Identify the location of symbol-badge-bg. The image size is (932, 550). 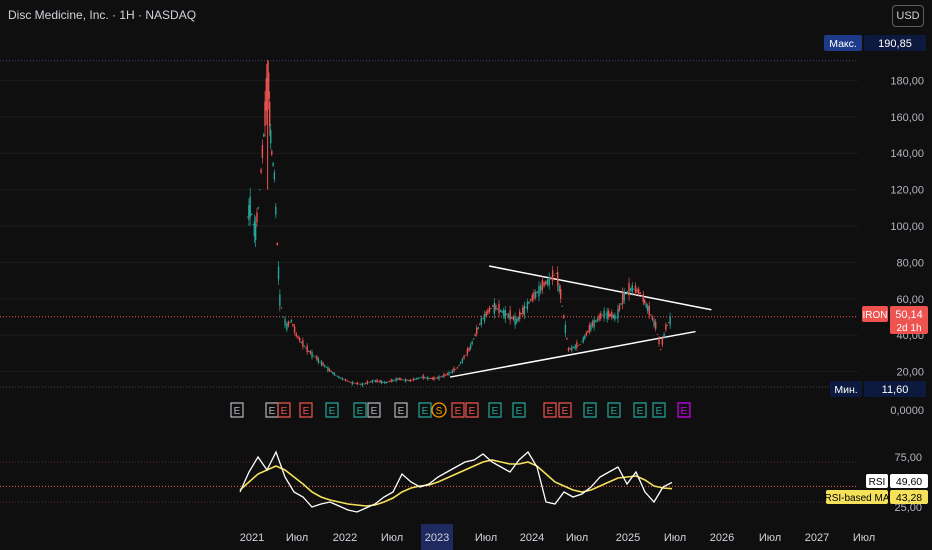
(875, 314).